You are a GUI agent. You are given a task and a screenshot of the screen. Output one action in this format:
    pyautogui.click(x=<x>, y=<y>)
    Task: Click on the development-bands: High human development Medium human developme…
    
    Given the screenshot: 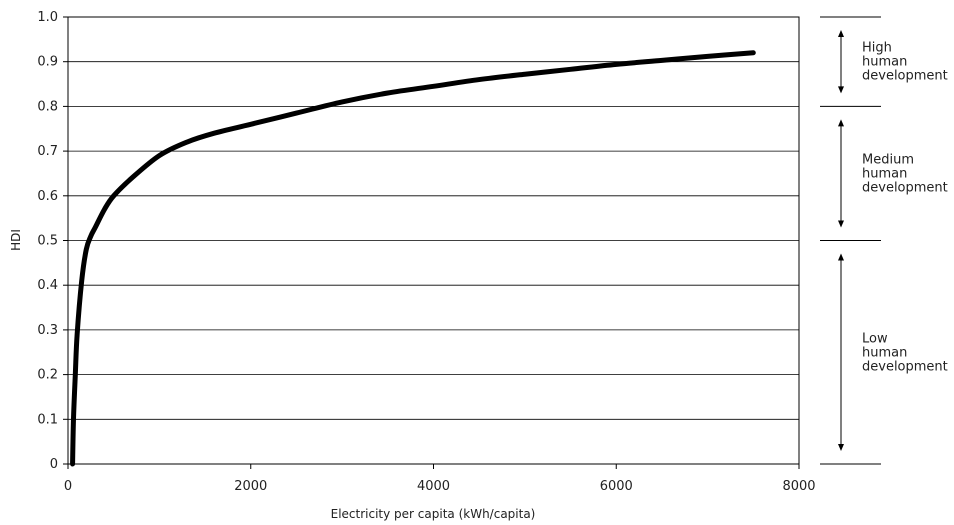 What is the action you would take?
    pyautogui.click(x=884, y=240)
    